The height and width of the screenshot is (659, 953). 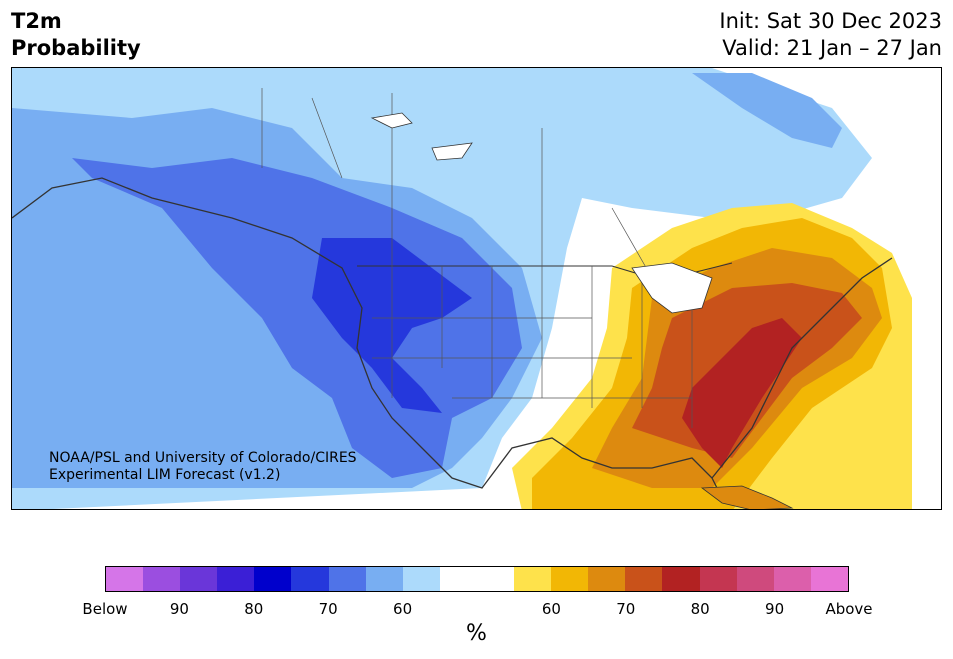 I want to click on title-line-variable: T2m, so click(x=36, y=21).